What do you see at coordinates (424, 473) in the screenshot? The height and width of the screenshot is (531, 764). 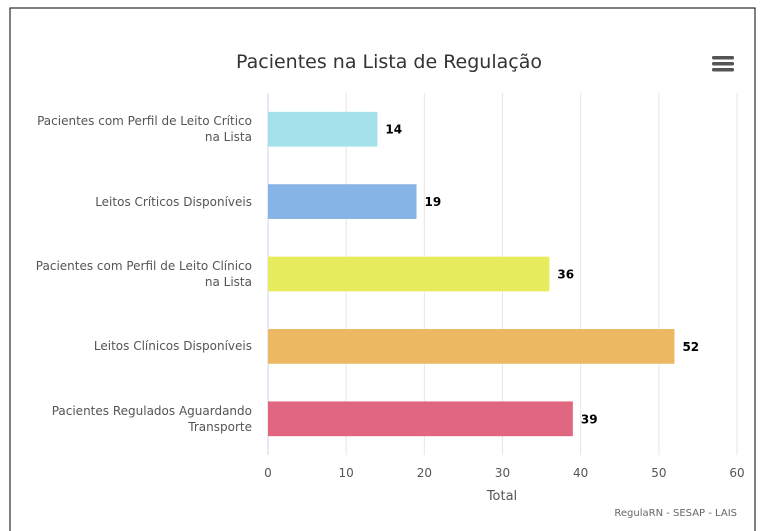 I see `x-tick-label: 20` at bounding box center [424, 473].